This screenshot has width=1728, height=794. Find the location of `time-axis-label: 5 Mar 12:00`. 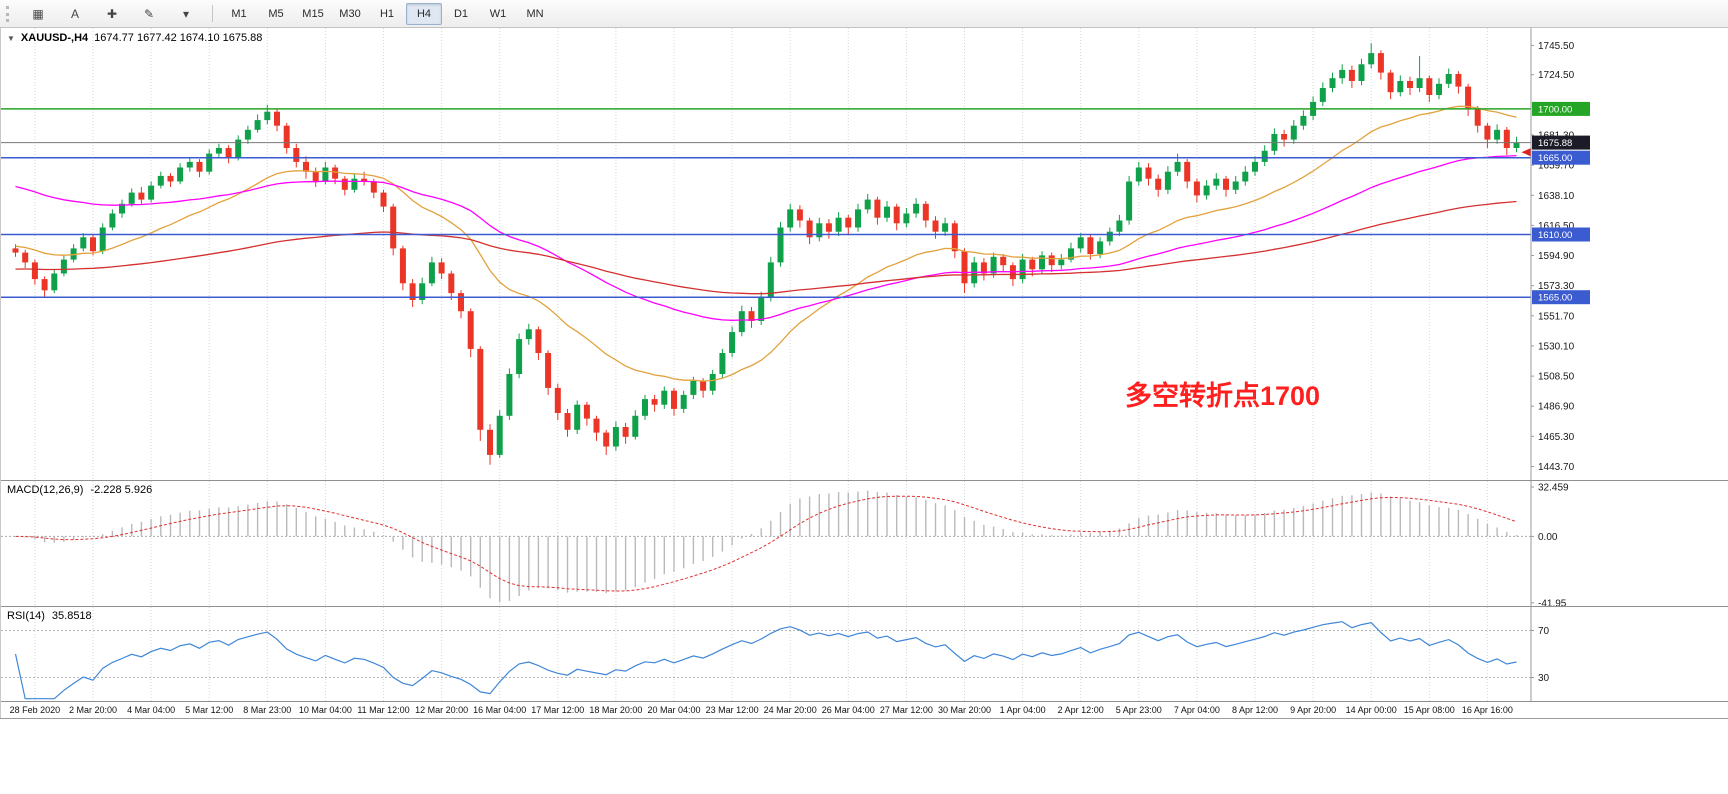

time-axis-label: 5 Mar 12:00 is located at coordinates (209, 710).